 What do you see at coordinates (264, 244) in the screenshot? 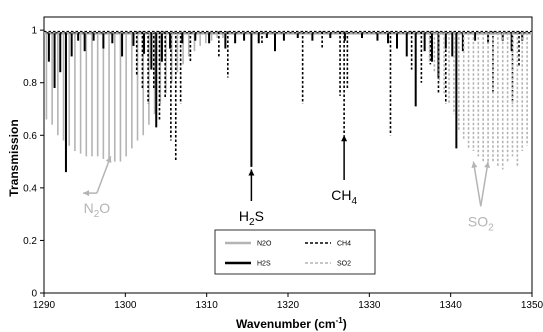
I see `legend-label-n2o: N2O` at bounding box center [264, 244].